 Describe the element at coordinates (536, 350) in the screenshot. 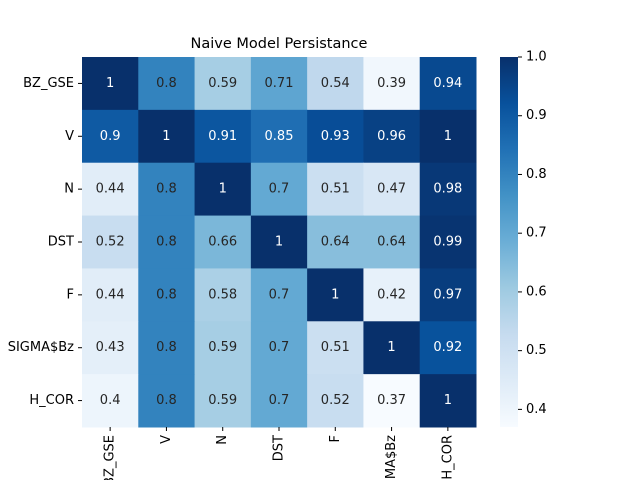

I see `colorbar-tick-label: 0.5` at that location.